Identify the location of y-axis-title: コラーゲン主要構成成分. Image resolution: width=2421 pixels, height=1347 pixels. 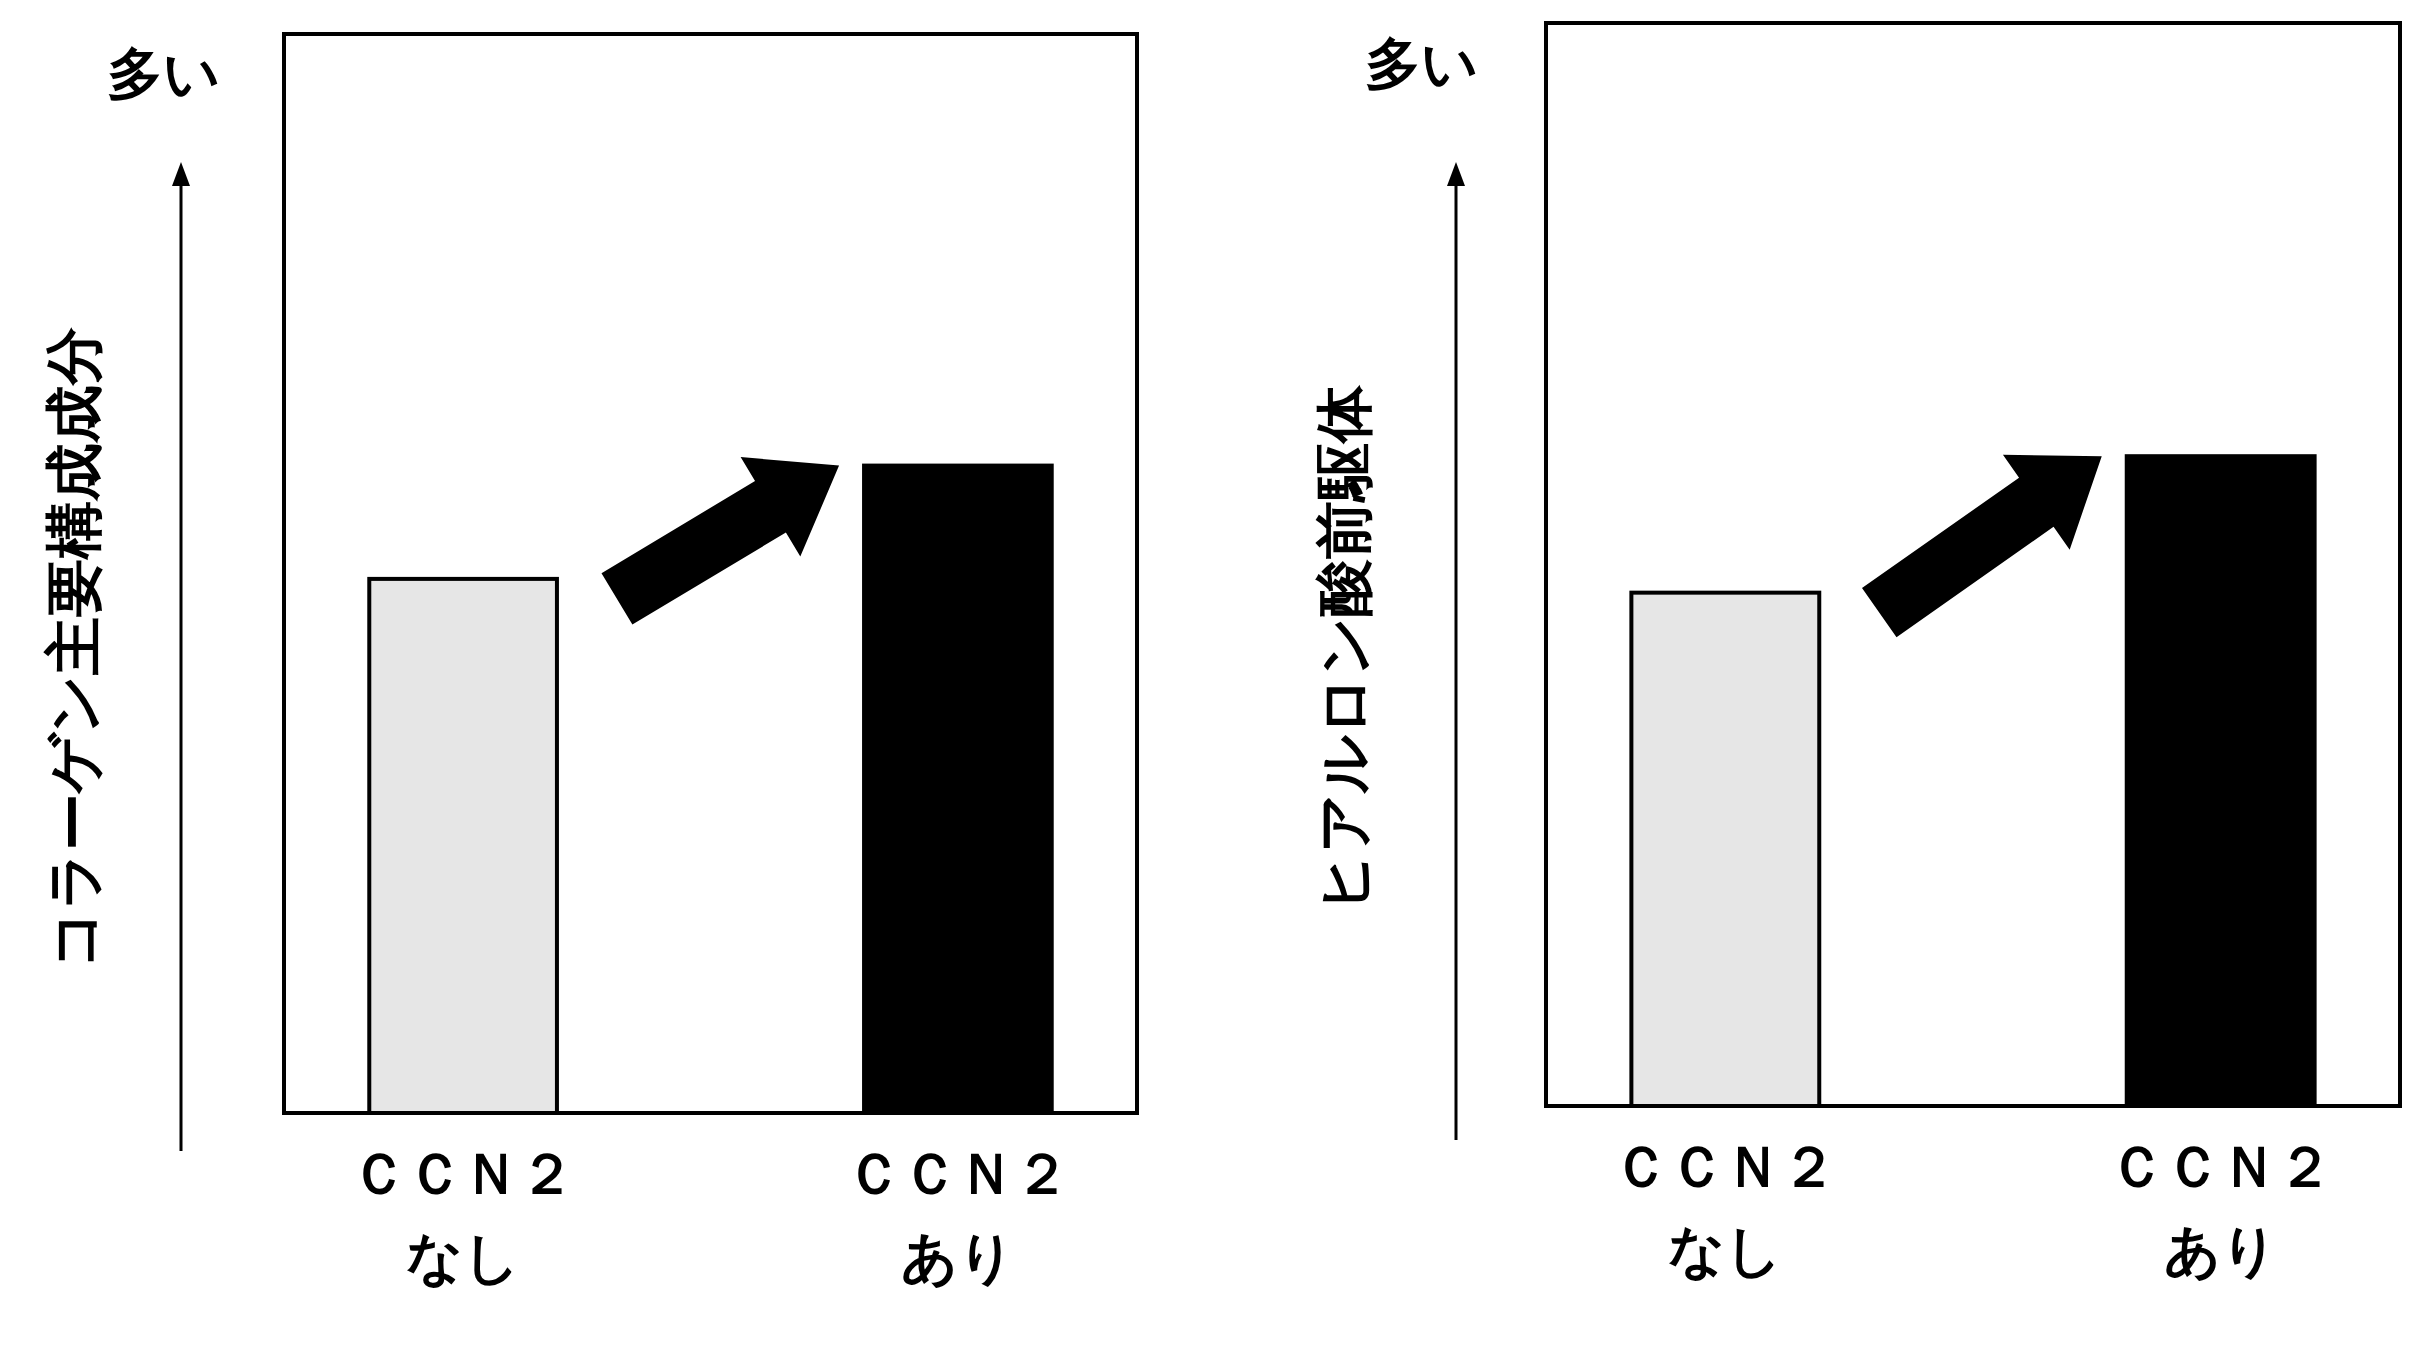
(74, 648).